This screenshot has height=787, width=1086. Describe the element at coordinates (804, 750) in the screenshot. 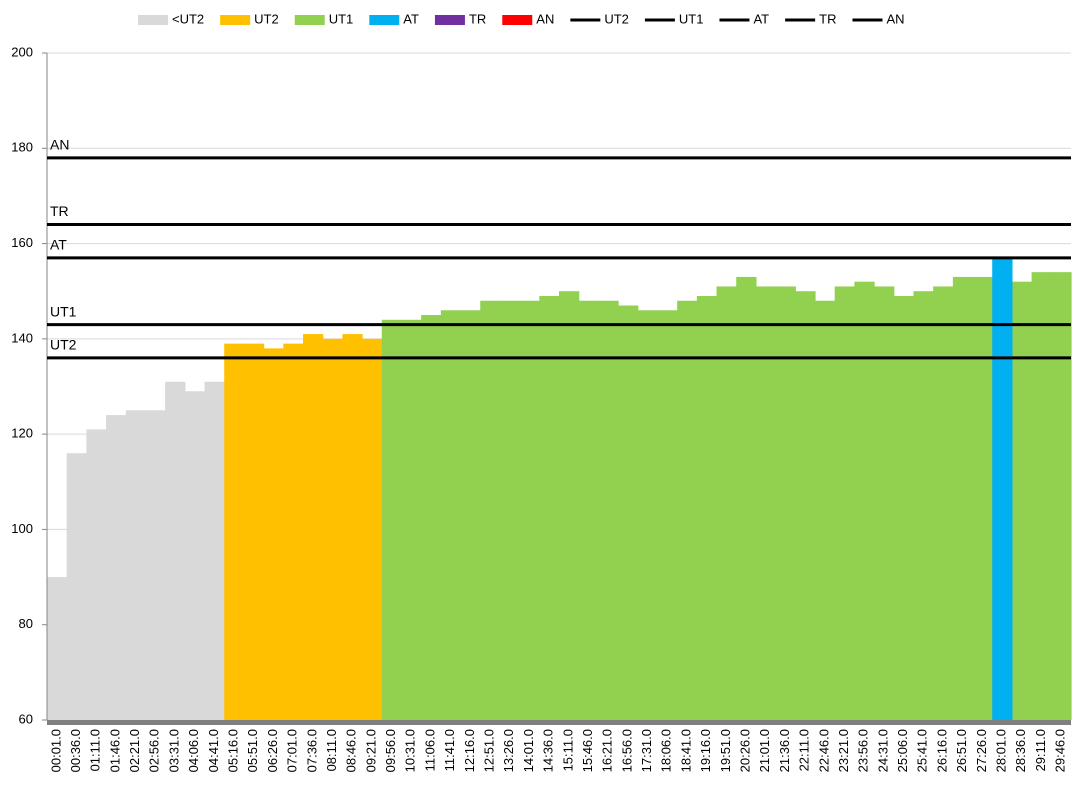

I see `x-tick-label: 22:11.0` at that location.